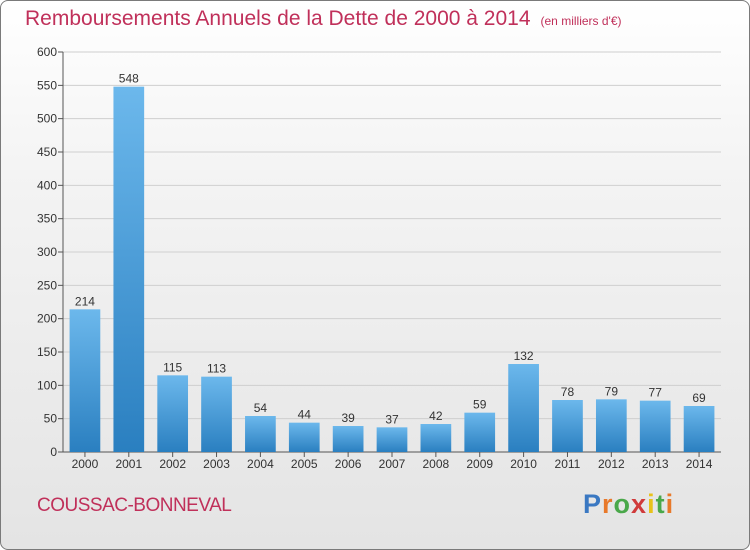  Describe the element at coordinates (47, 185) in the screenshot. I see `y-tick-label: 400` at that location.